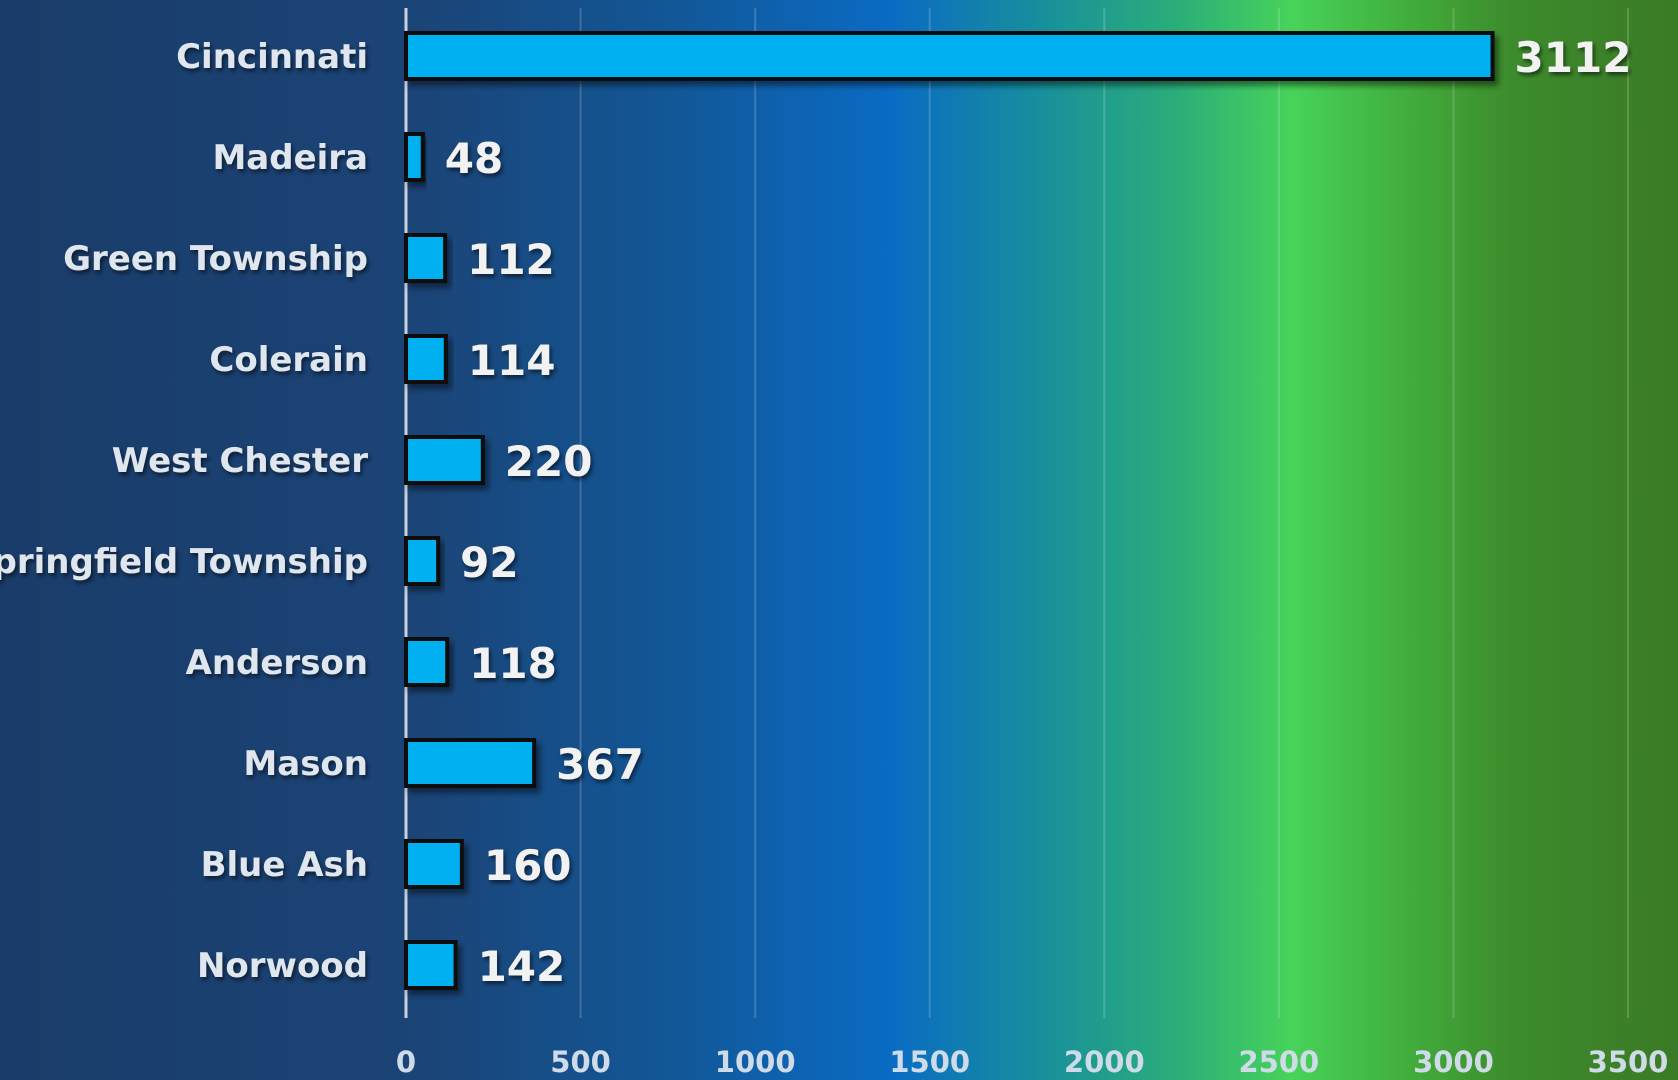  Describe the element at coordinates (215, 259) in the screenshot. I see `category-label: Green Township` at that location.